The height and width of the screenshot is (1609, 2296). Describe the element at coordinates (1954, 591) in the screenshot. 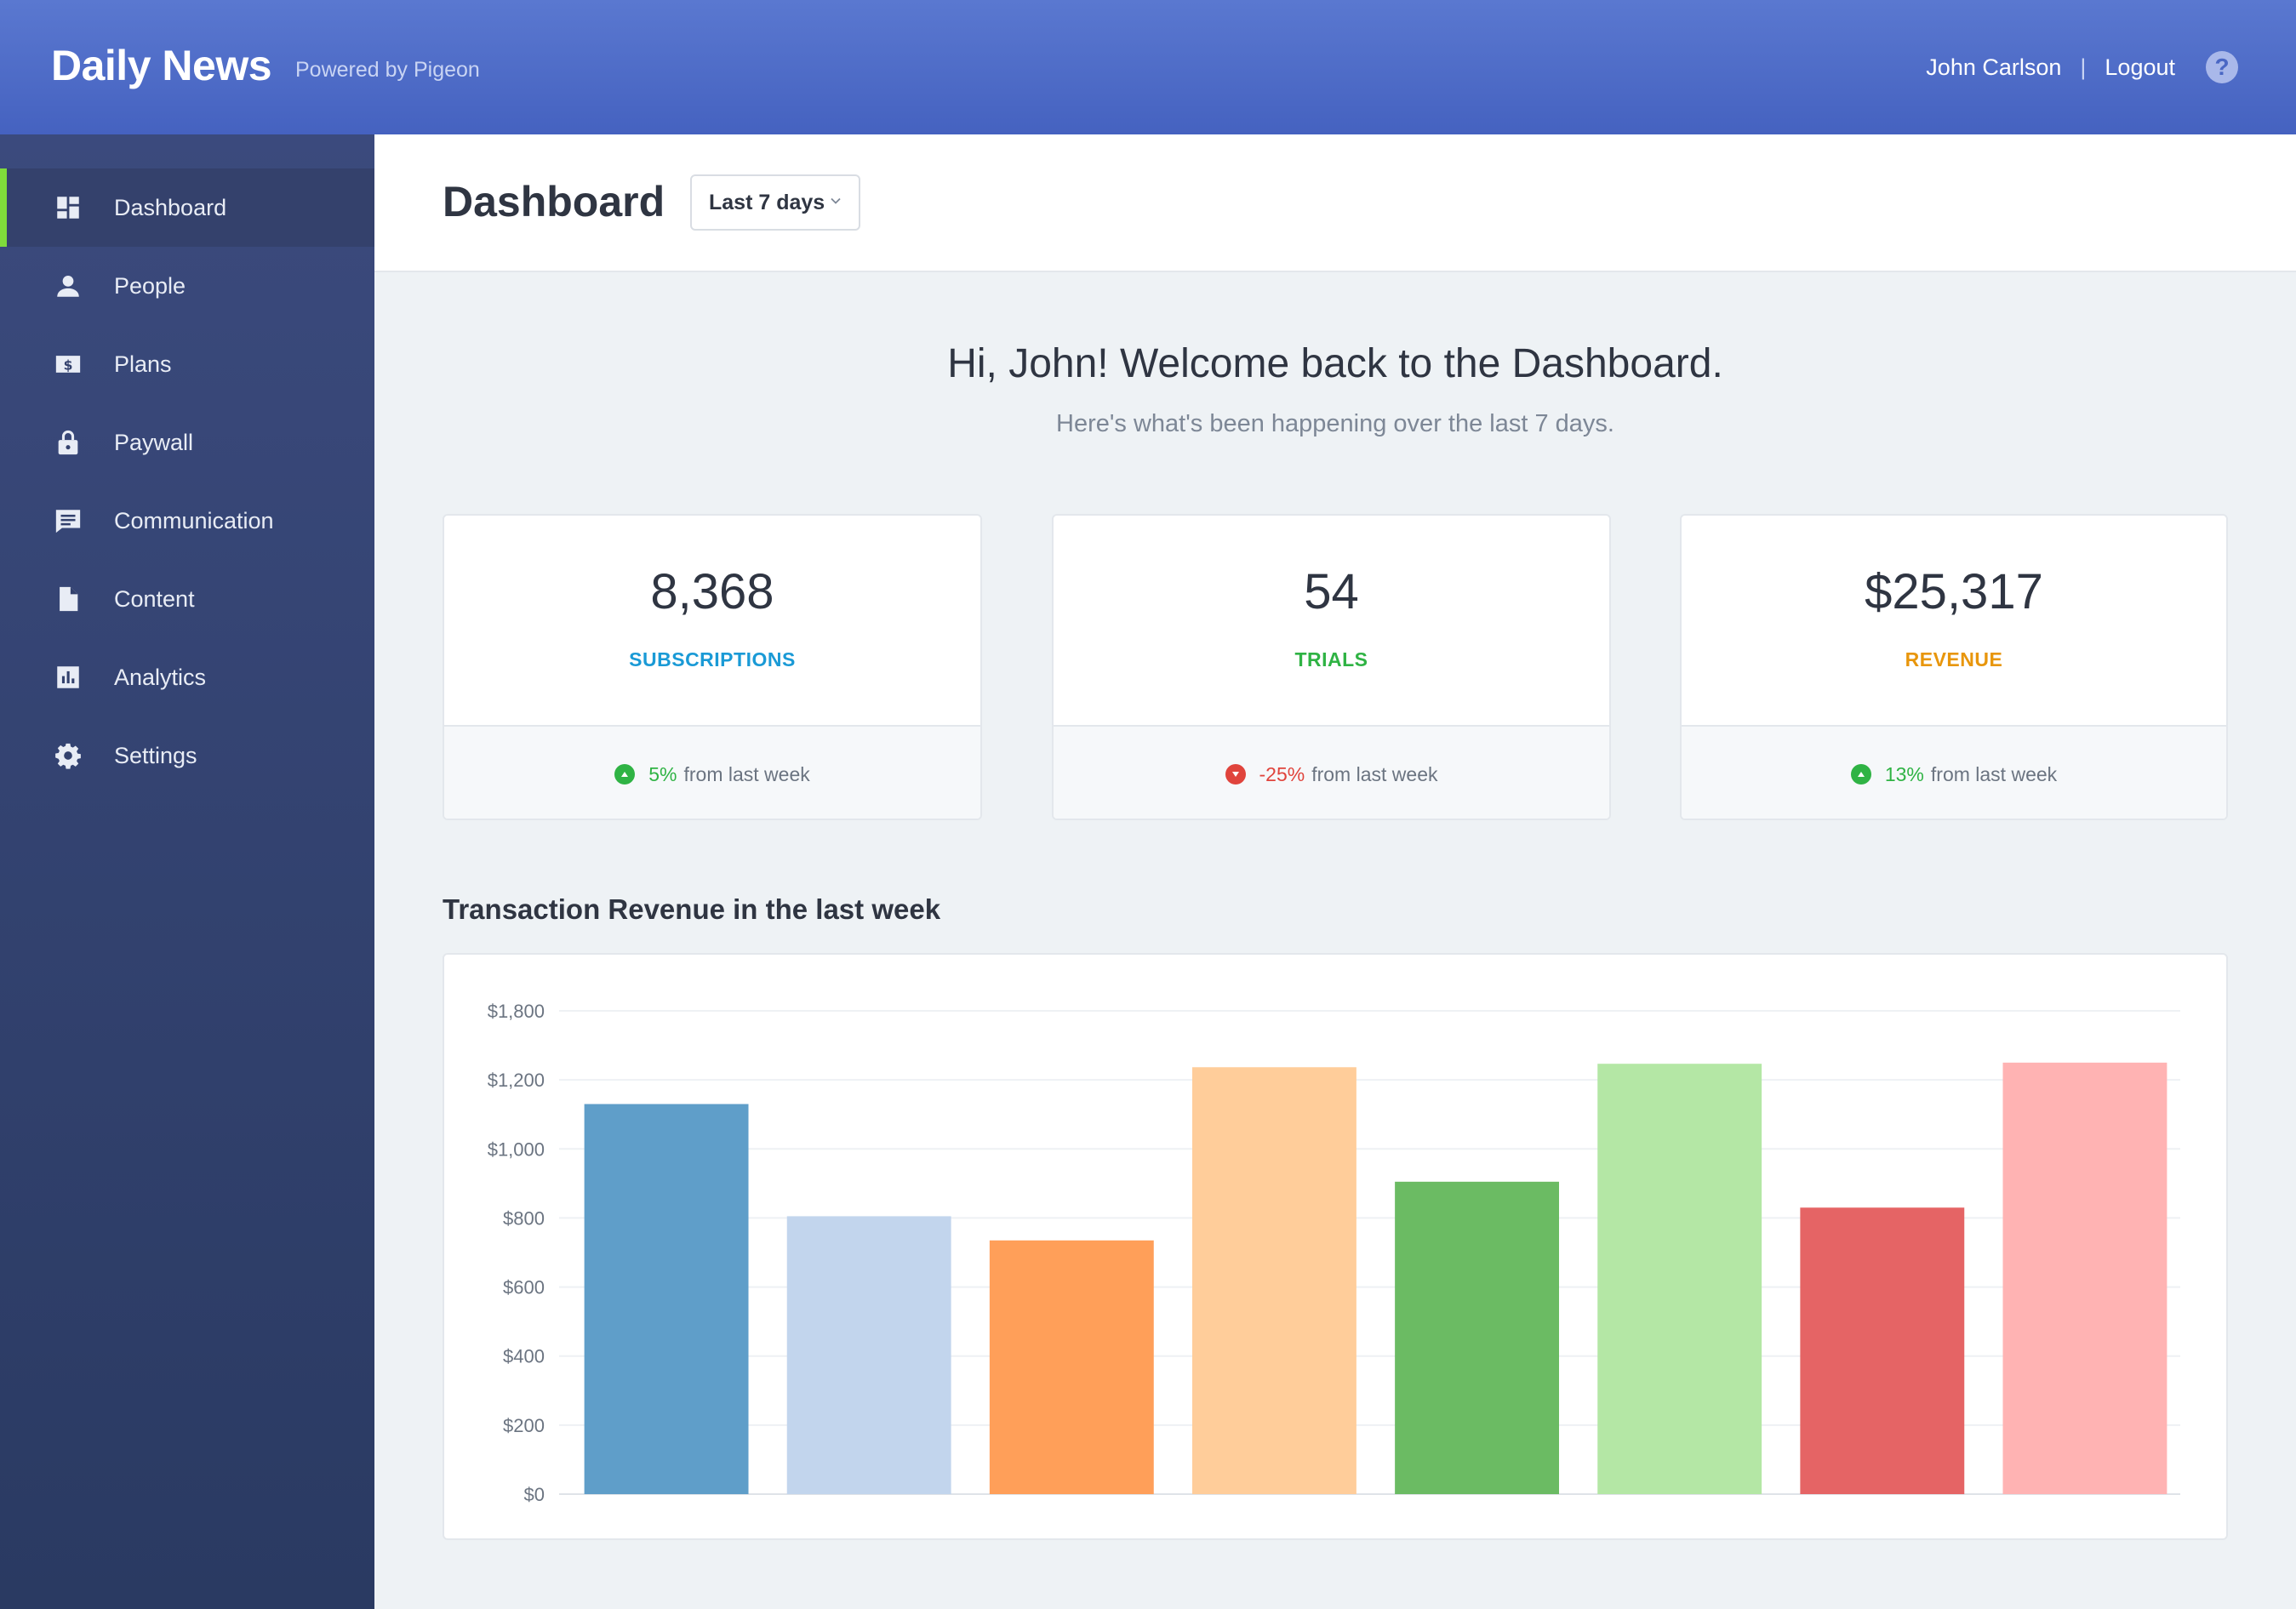

I see `stat-value: $25,317` at that location.